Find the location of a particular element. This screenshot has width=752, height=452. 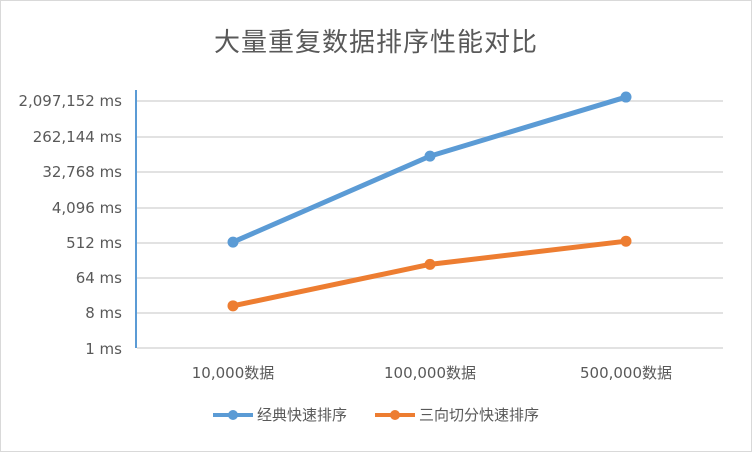

legend-item-series-1: 经典快速排序 is located at coordinates (279, 414).